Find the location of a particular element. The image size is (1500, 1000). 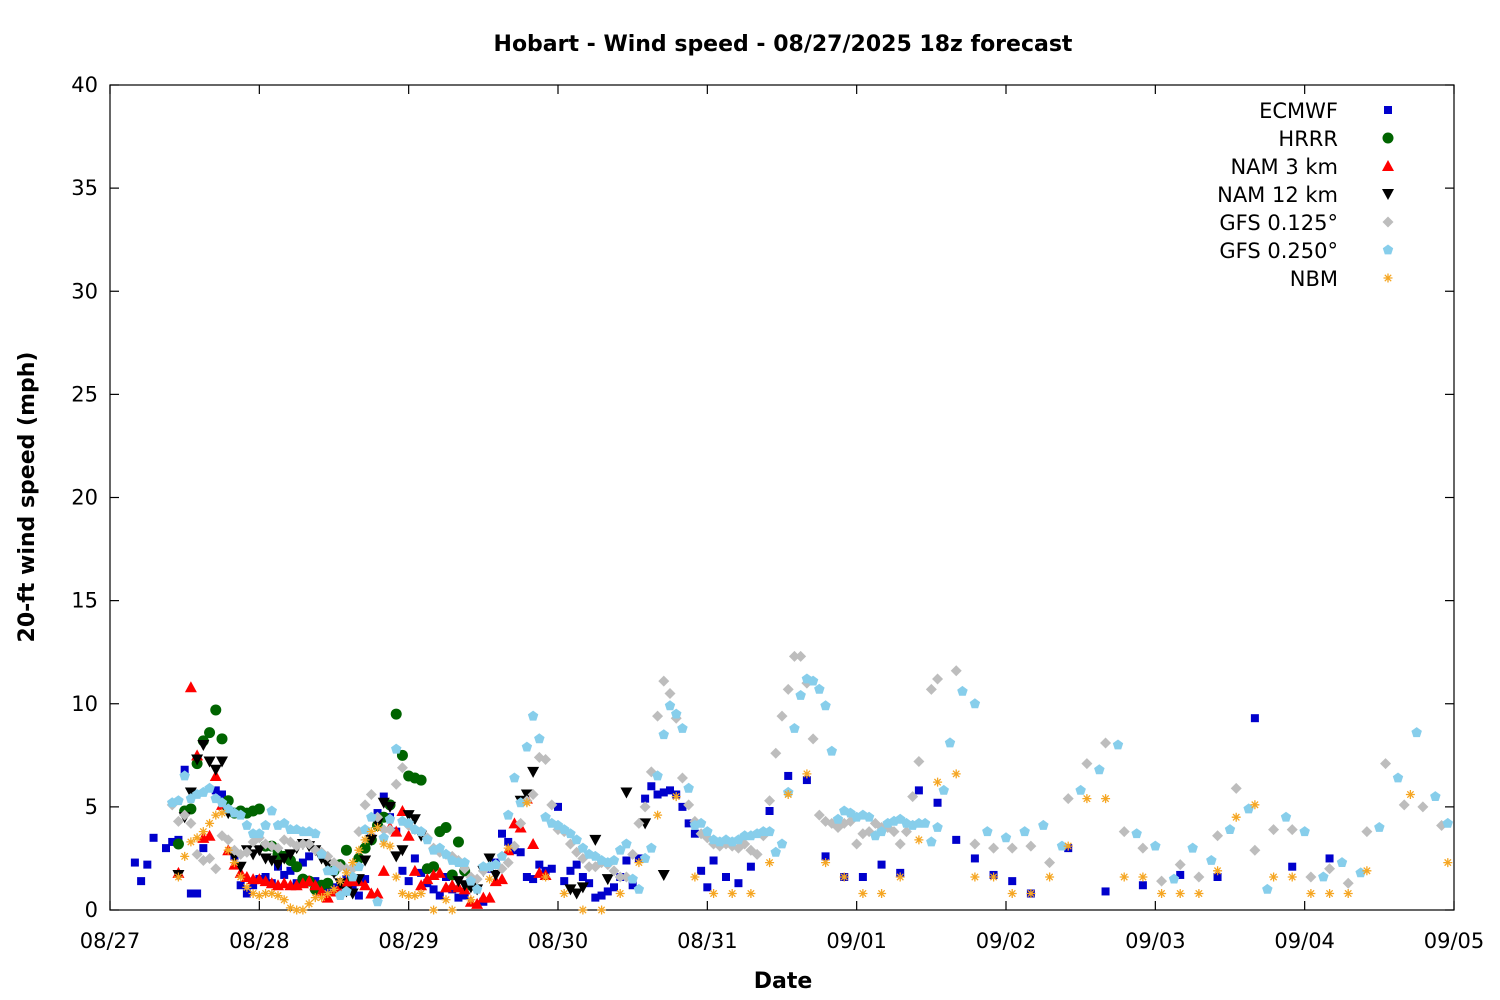

y-tick-label: 40 is located at coordinates (84, 85).